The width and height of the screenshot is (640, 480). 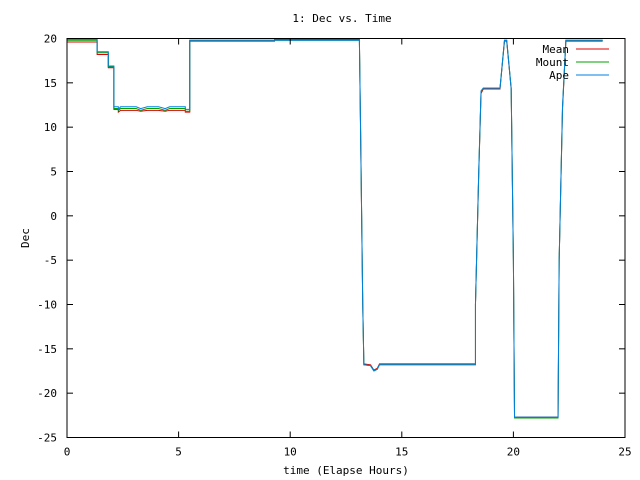 What do you see at coordinates (25, 238) in the screenshot?
I see `y-axis-label: Dec` at bounding box center [25, 238].